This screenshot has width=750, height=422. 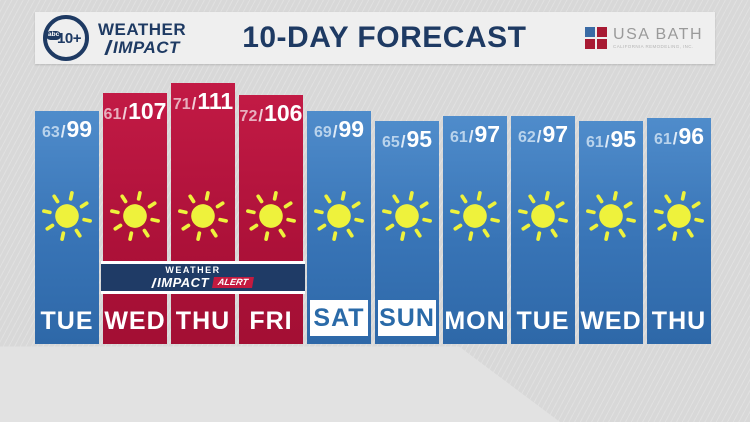 What do you see at coordinates (54, 35) in the screenshot?
I see `abc-network-badge: abc` at bounding box center [54, 35].